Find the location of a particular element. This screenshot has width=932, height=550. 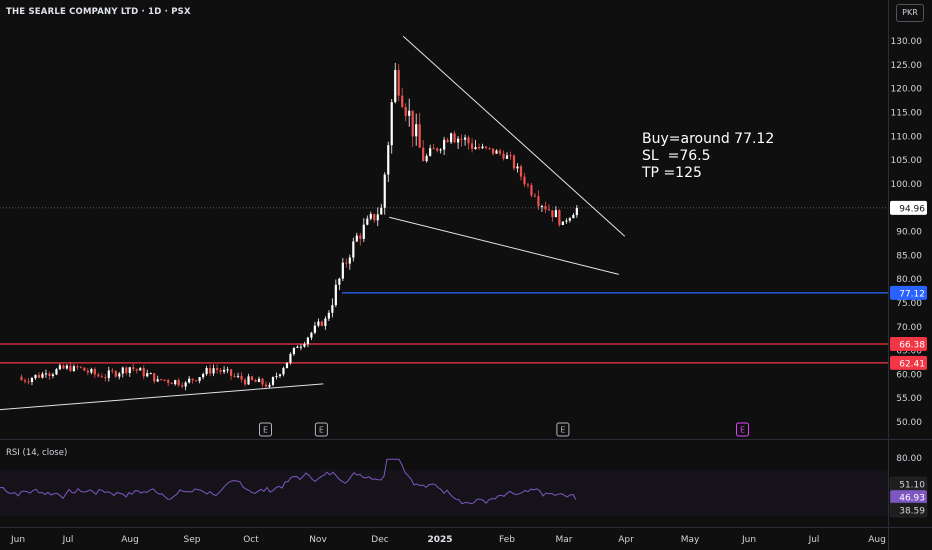

currency-button: PKR is located at coordinates (910, 13).